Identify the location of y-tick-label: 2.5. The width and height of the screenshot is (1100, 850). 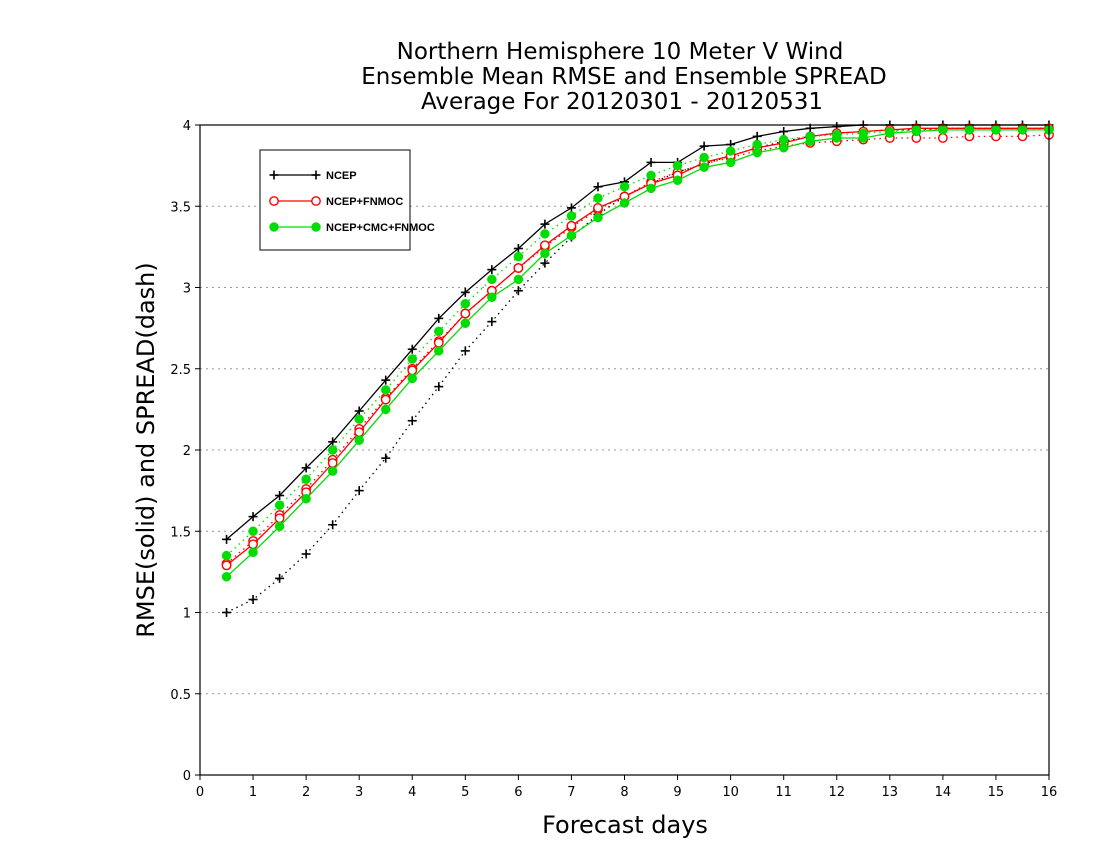
(180, 370).